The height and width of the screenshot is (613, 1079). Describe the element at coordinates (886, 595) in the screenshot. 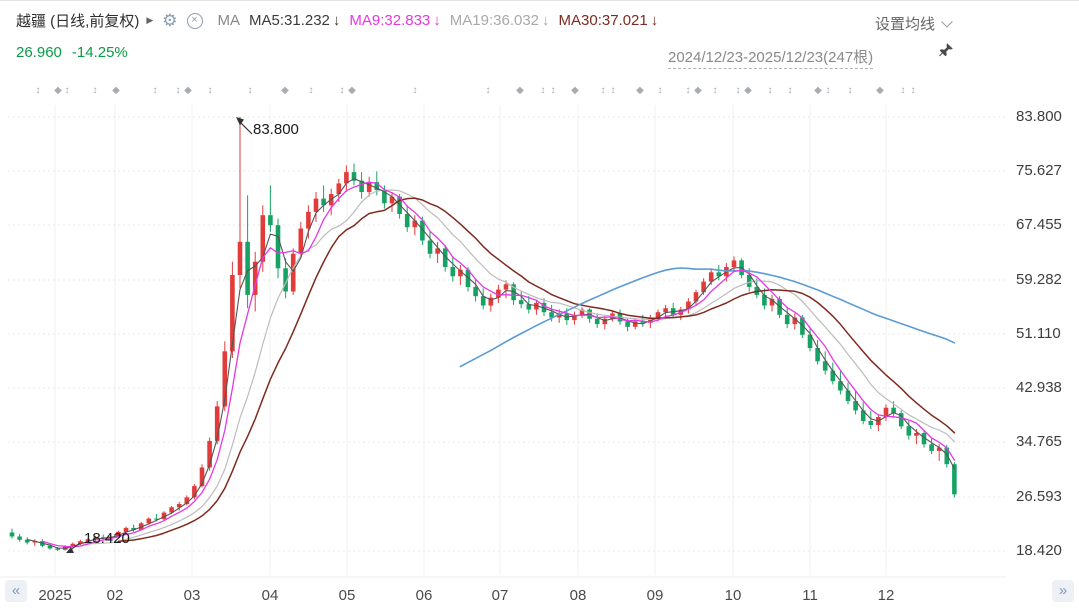

I see `x-axis-label: 12` at that location.